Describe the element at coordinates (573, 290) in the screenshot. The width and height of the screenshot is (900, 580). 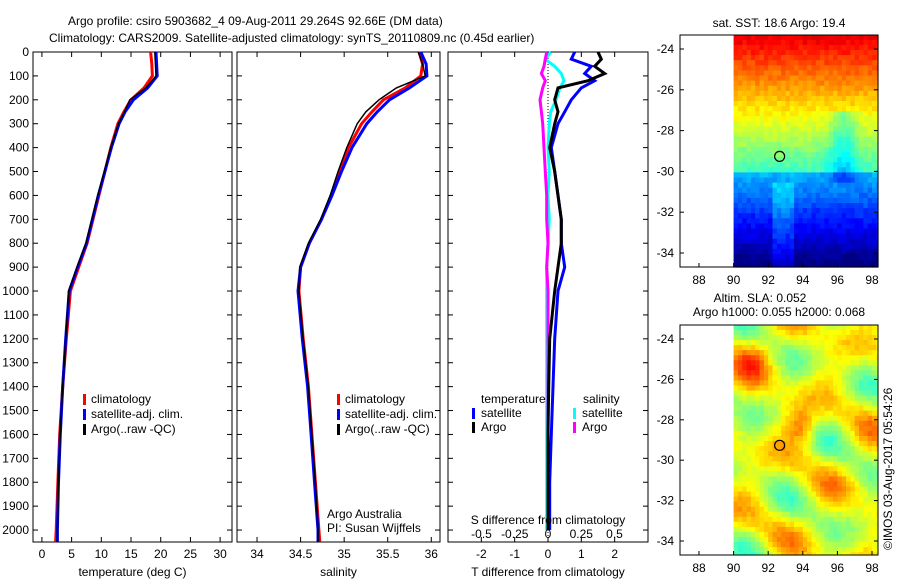
I see `temperature-satellite-line` at that location.